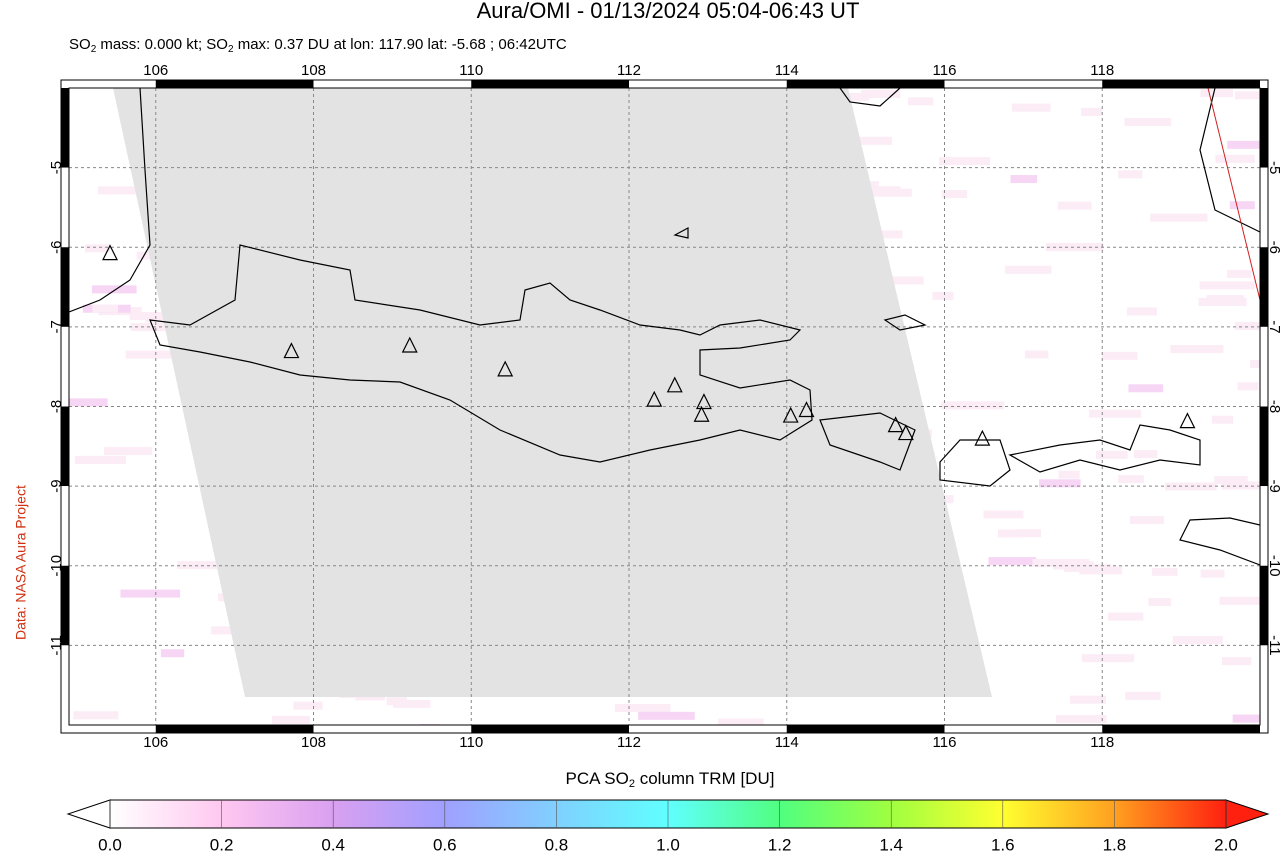 This screenshot has width=1288, height=855. Describe the element at coordinates (1226, 844) in the screenshot. I see `colorbar-tick-label: 2.0` at that location.